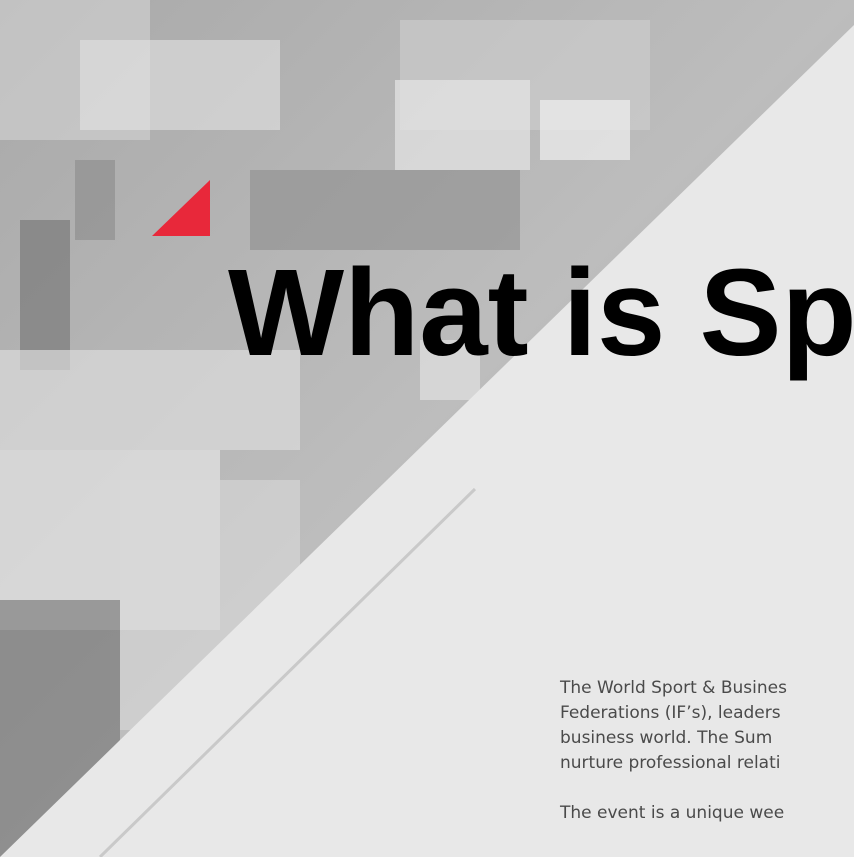 This screenshot has width=854, height=857. What do you see at coordinates (666, 738) in the screenshot?
I see `paragraph-line: business world. The Sum` at bounding box center [666, 738].